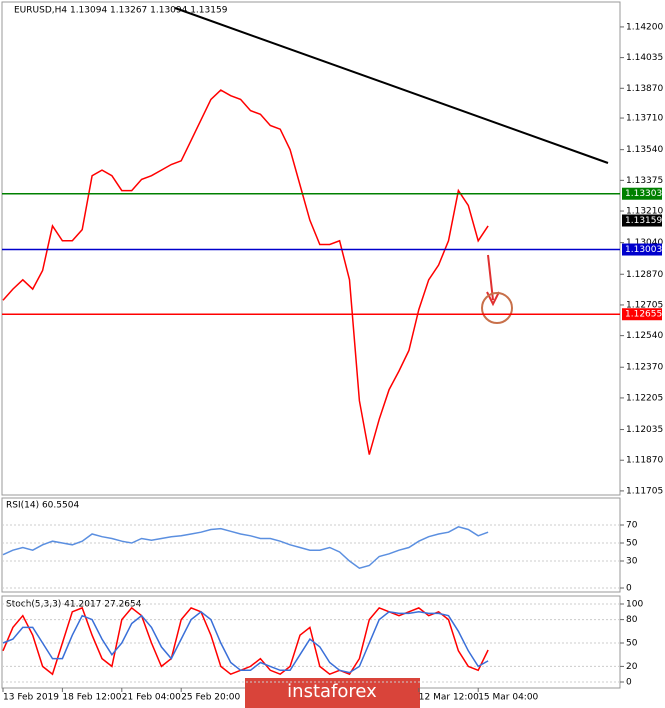  I want to click on rsi-panel, so click(311, 545).